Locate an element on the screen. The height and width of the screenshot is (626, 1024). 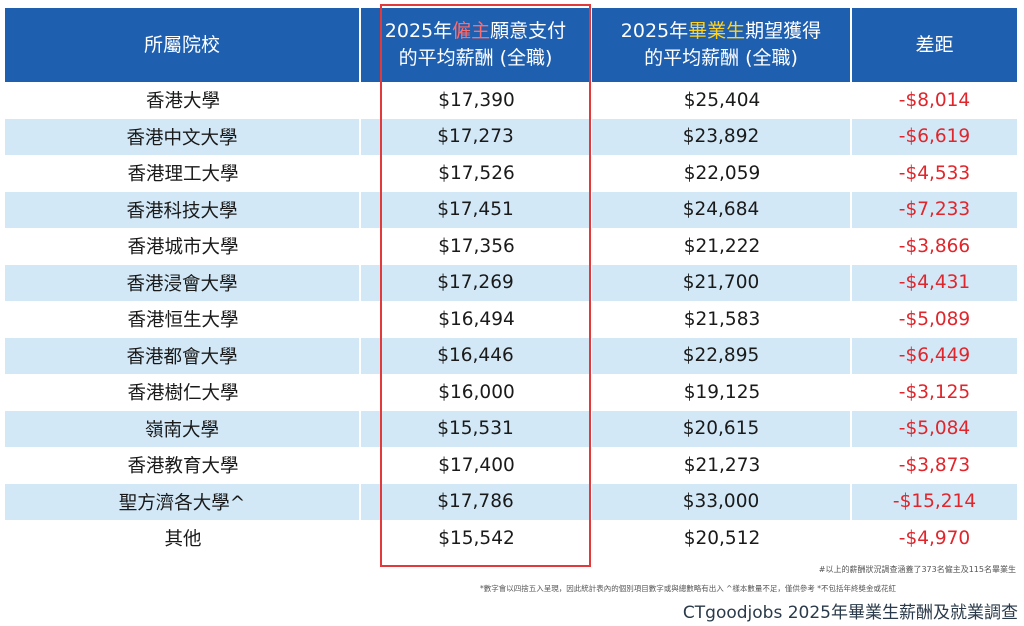
table-row: 香港樹仁大學 $16,000 $19,125 -$3,125 is located at coordinates (511, 392).